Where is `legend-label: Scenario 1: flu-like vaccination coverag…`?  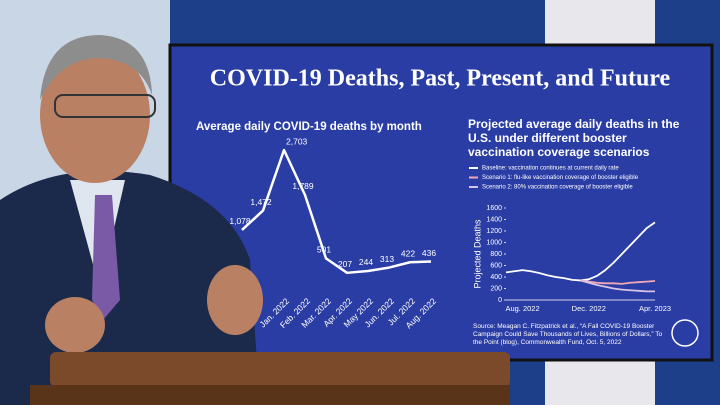 legend-label: Scenario 1: flu-like vaccination coverag… is located at coordinates (560, 178).